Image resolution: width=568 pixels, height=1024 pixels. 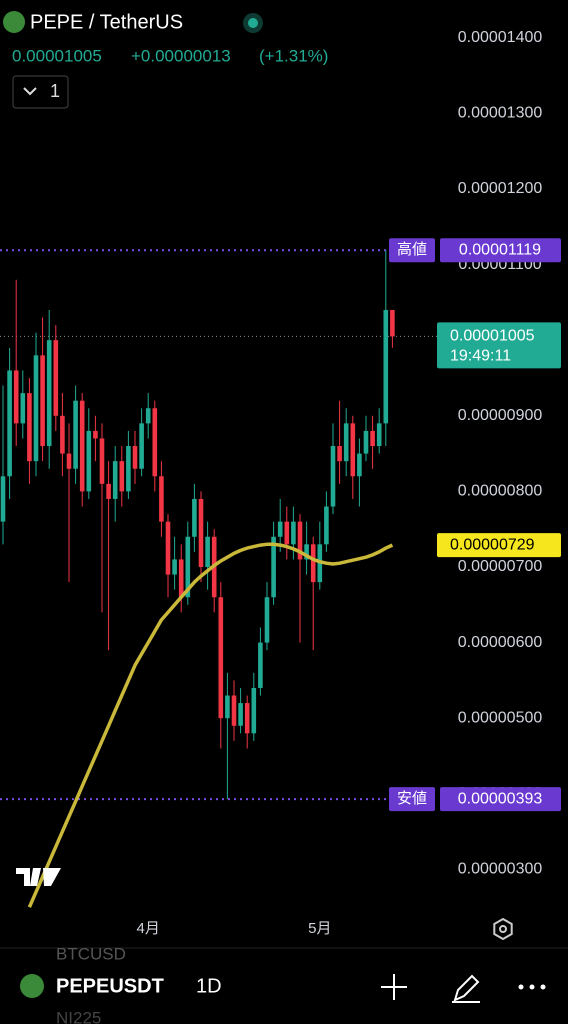 What do you see at coordinates (480, 356) in the screenshot?
I see `countdown: 19:49:11` at bounding box center [480, 356].